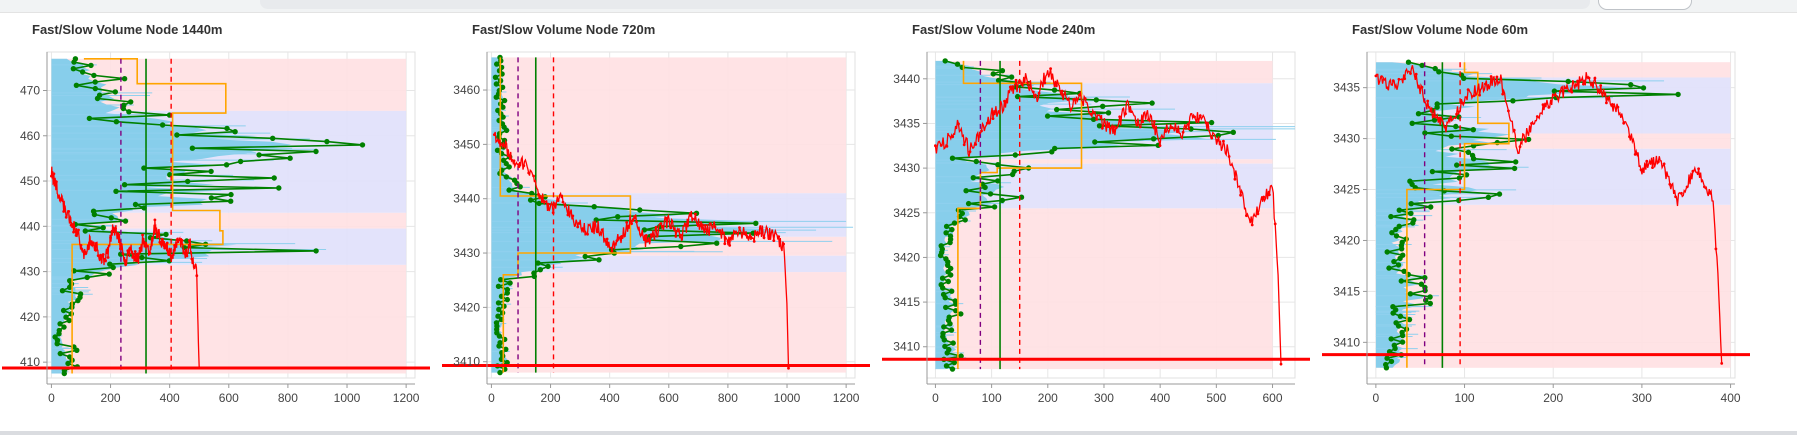 This screenshot has width=1797, height=435. What do you see at coordinates (466, 144) in the screenshot?
I see `y-tick-label: 3450` at bounding box center [466, 144].